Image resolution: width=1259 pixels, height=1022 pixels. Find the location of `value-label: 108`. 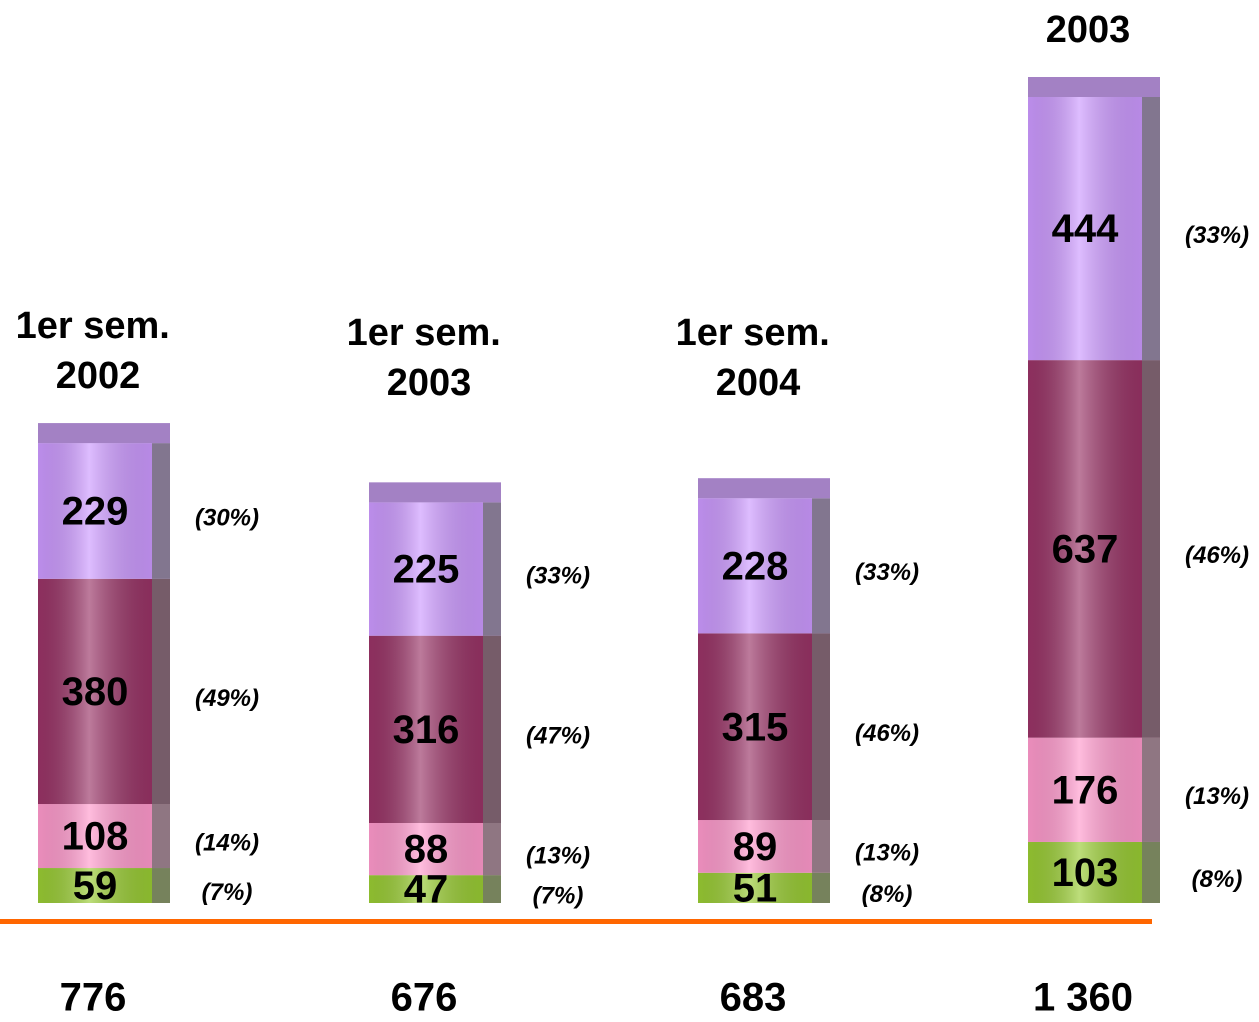

value-label: 108 is located at coordinates (95, 837).